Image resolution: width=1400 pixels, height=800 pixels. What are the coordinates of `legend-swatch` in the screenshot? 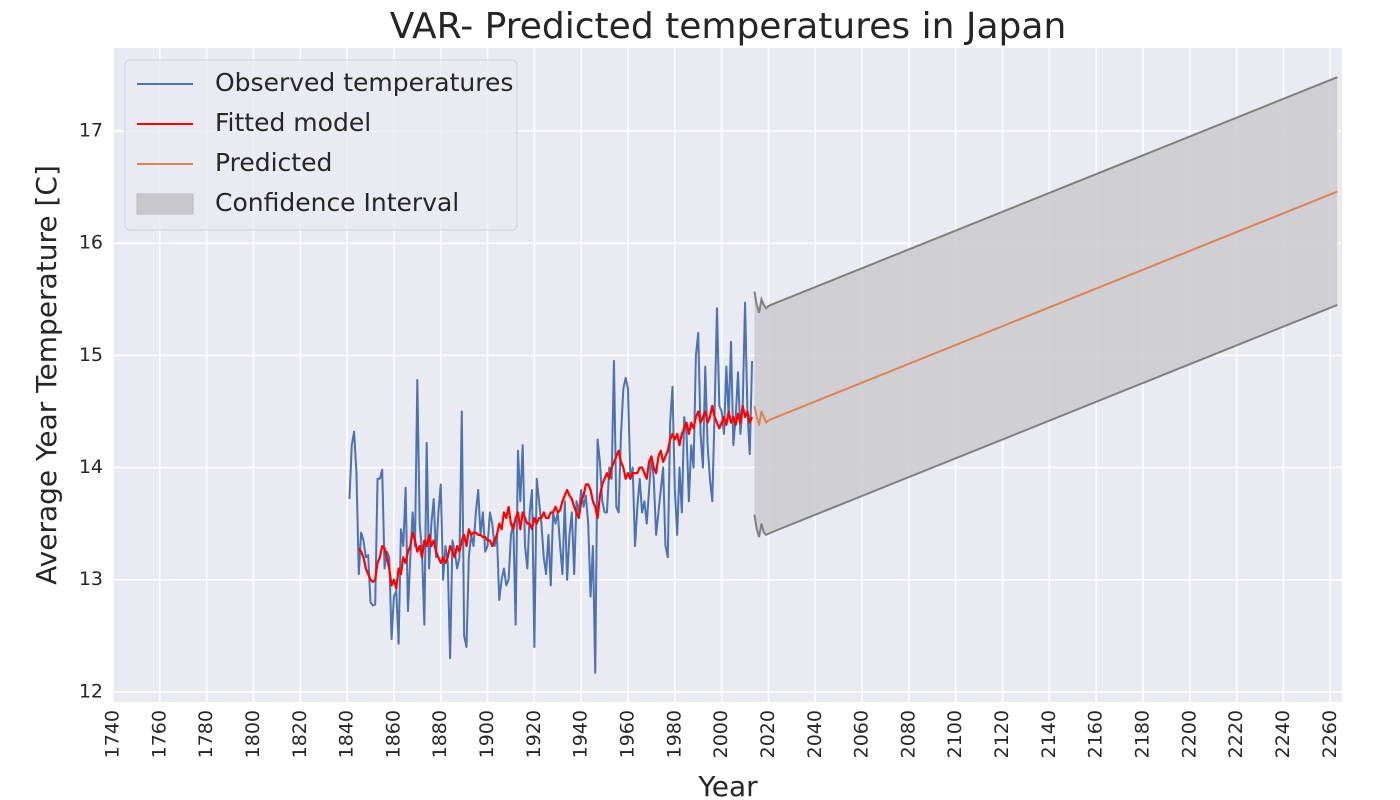 It's located at (165, 204).